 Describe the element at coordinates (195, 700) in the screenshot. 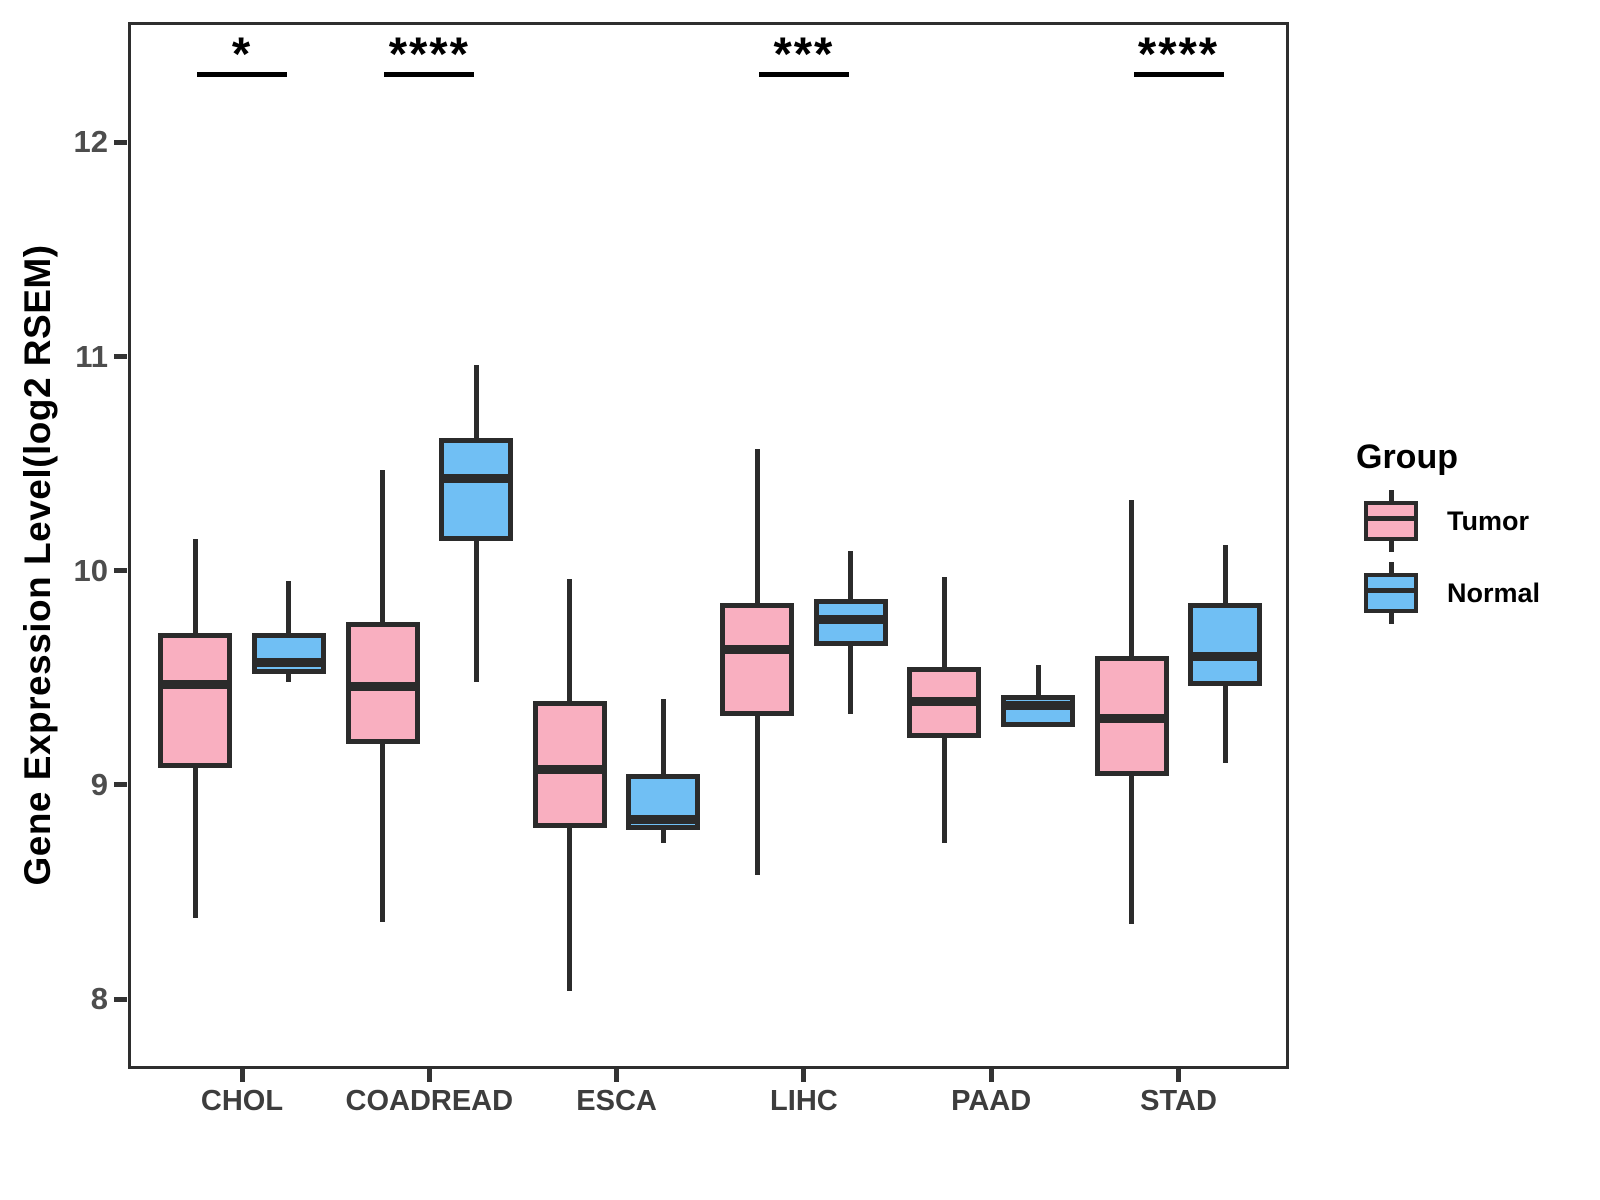

I see `box-tumor-CHOL` at that location.